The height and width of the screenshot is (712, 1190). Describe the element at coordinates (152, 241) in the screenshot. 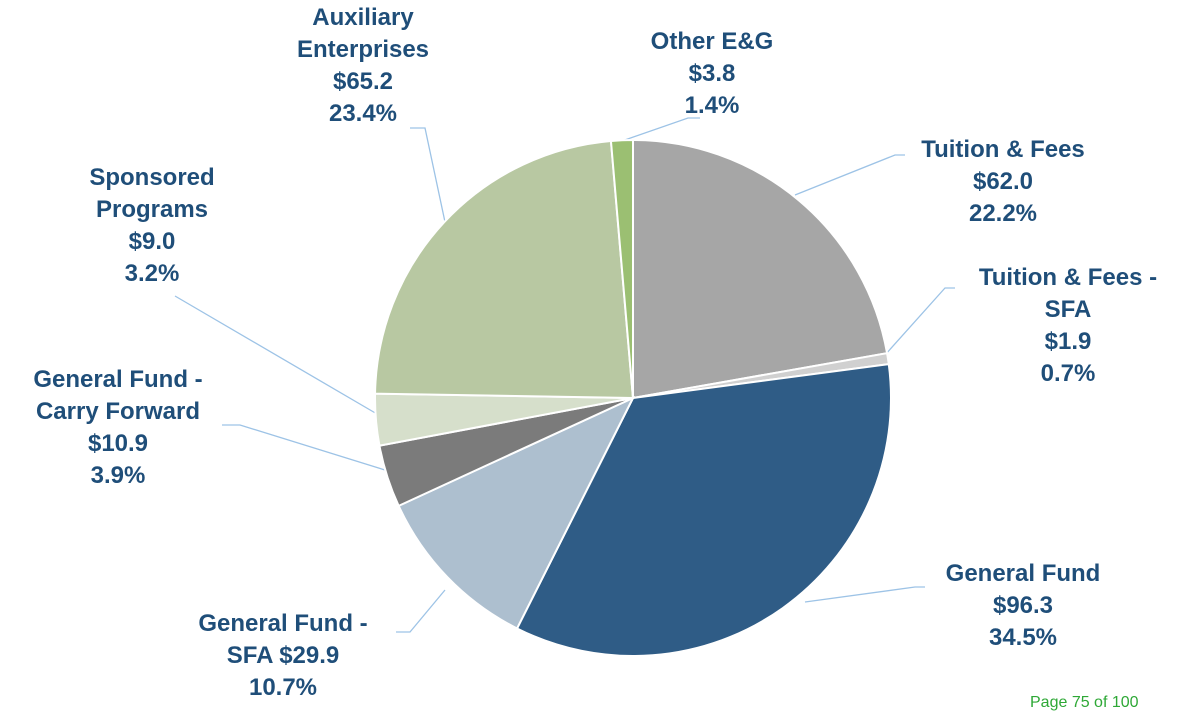

I see `amount-label: $9.0` at that location.